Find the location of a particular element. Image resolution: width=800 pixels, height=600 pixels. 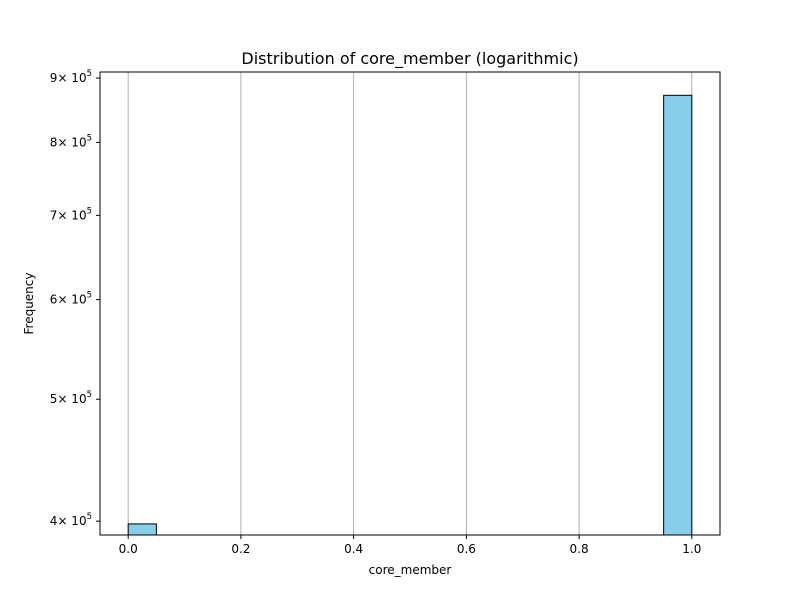

y-tick-label: 9× 10⁵ is located at coordinates (71, 77).